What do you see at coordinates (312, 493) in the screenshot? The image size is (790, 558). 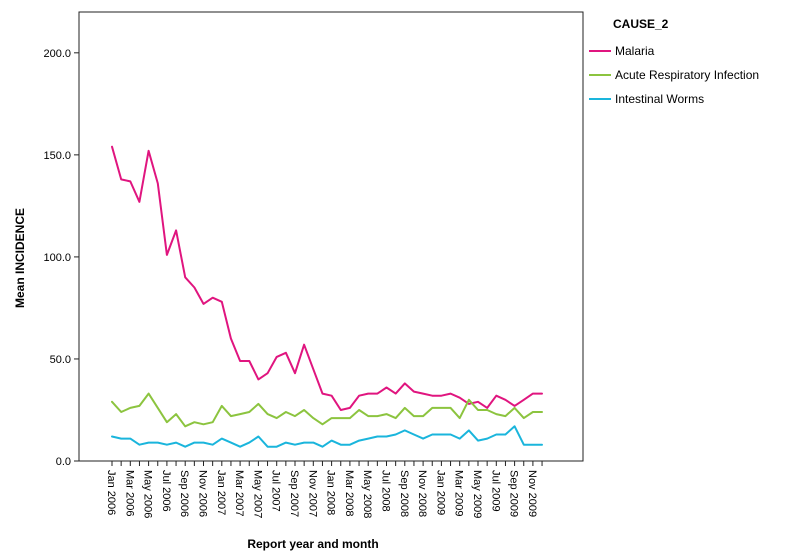 I see `x-tick-label: Nov 2007` at bounding box center [312, 493].